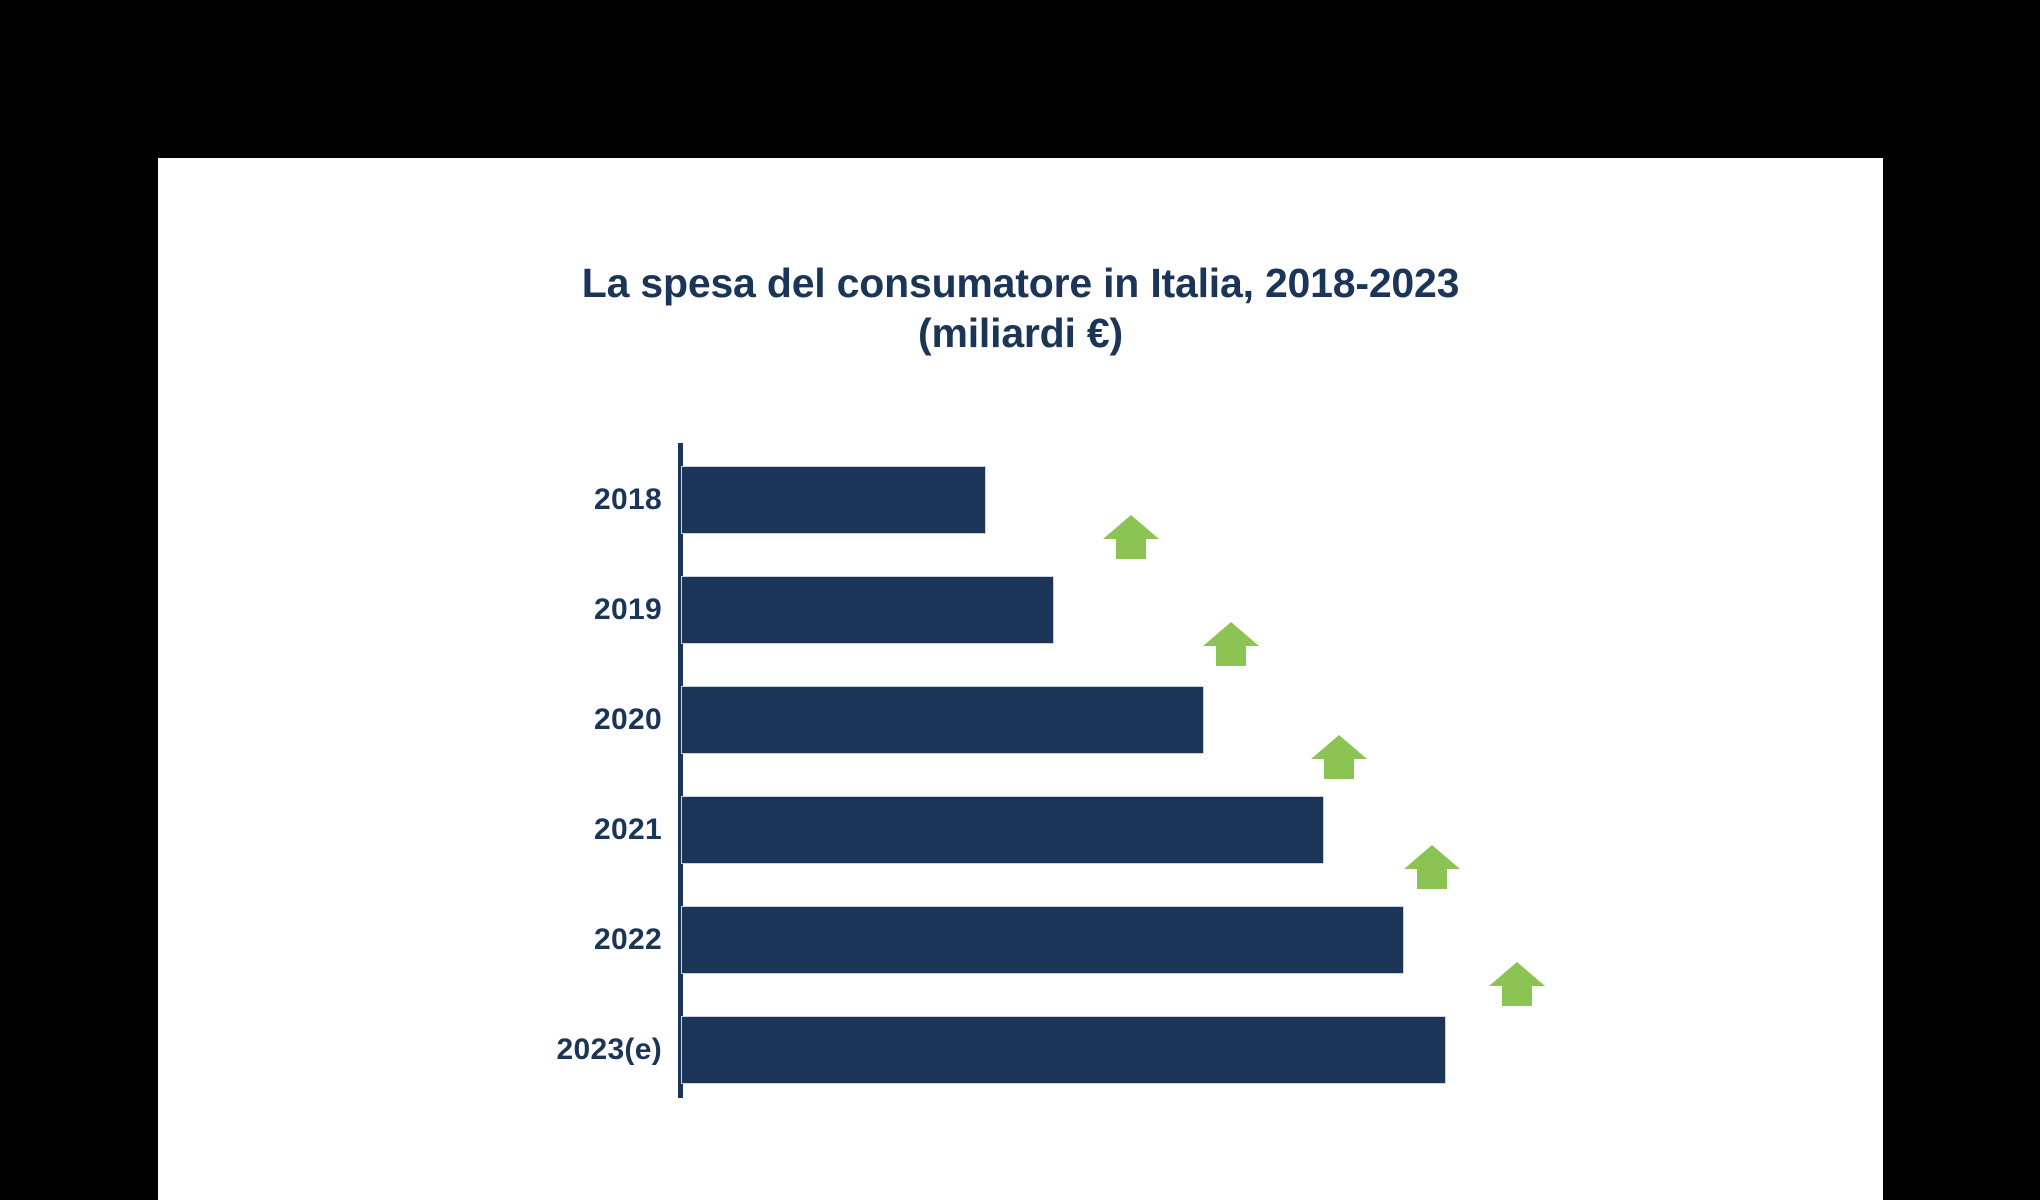 This screenshot has height=1200, width=2040. I want to click on category-label-2021: 2021, so click(628, 829).